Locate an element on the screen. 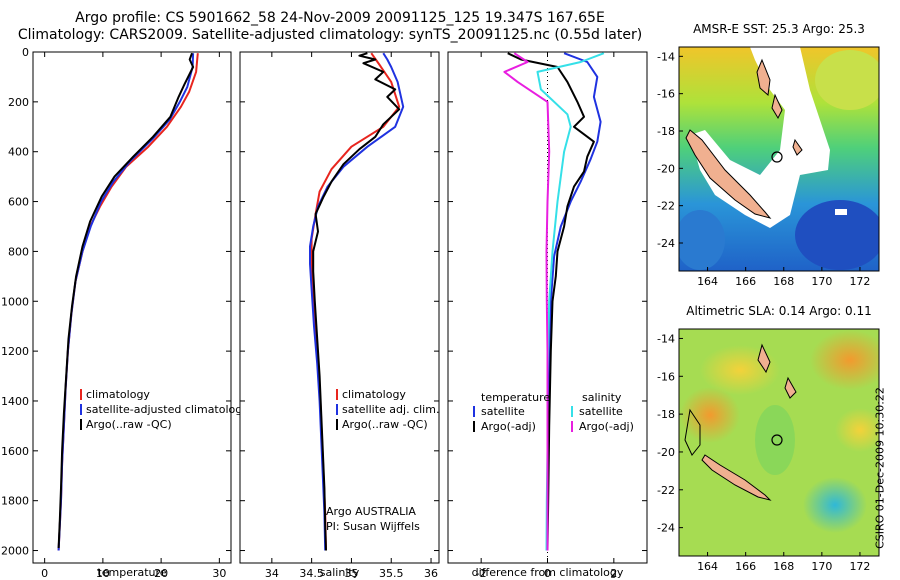  y-tick-label: 800 is located at coordinates (18, 251).